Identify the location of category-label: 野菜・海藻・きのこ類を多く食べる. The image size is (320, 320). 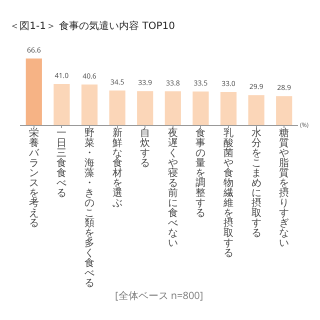
(89, 208).